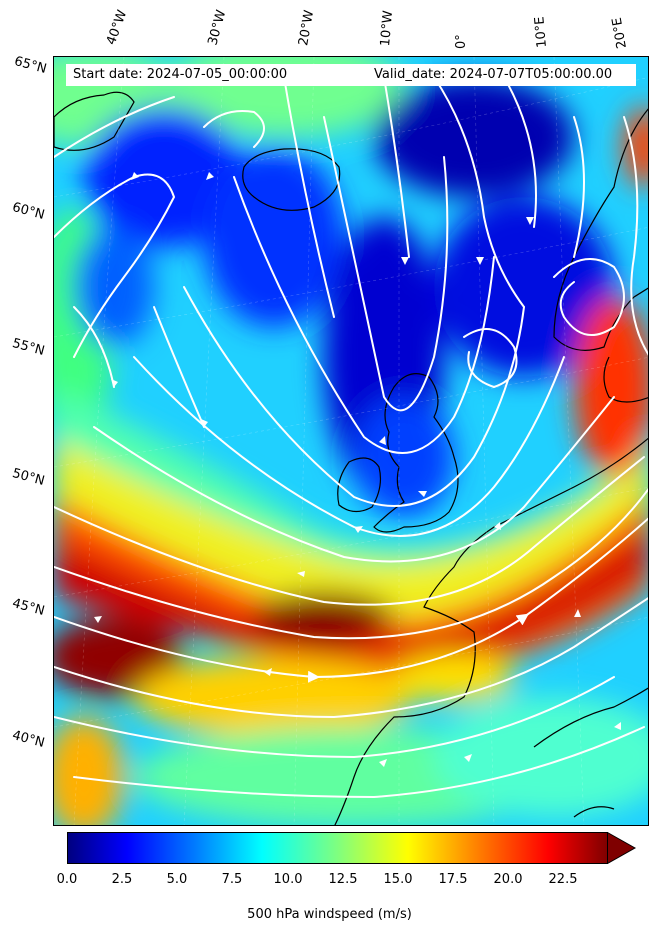 The width and height of the screenshot is (659, 936). What do you see at coordinates (453, 879) in the screenshot?
I see `colorbar-tick: 17.5` at bounding box center [453, 879].